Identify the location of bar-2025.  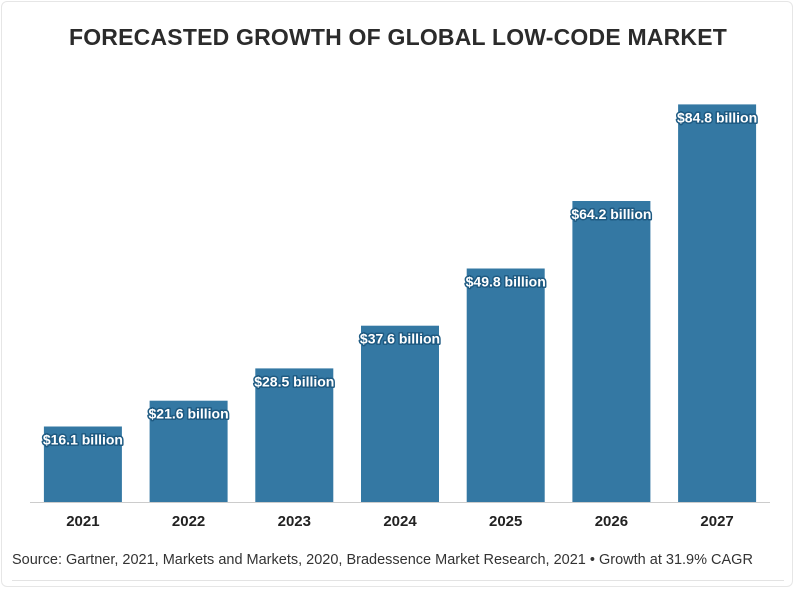
(505, 385).